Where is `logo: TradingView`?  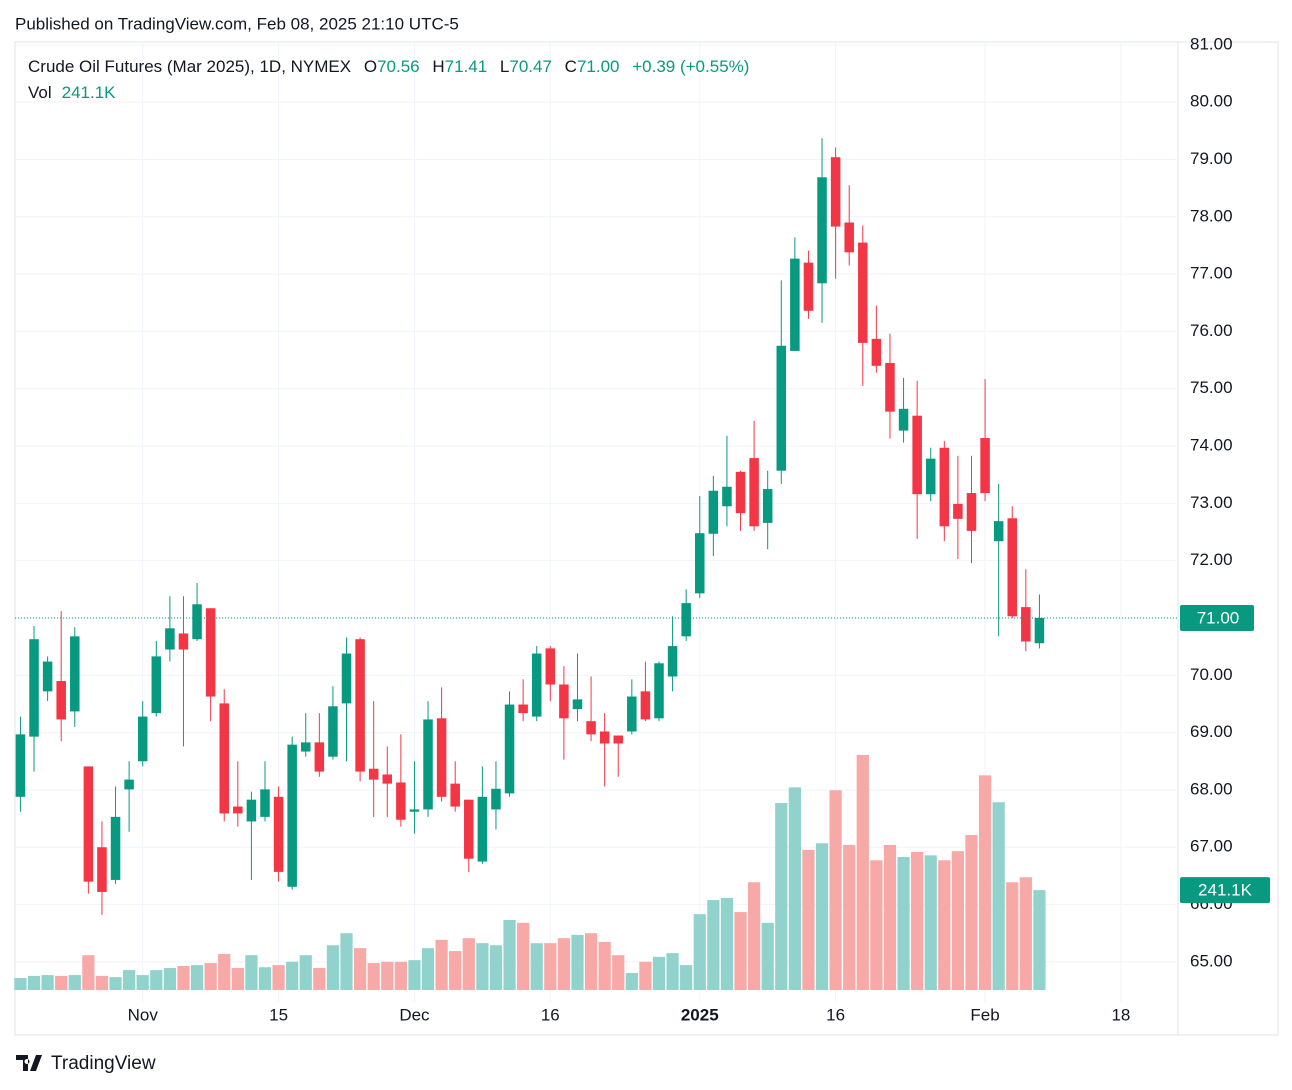 logo: TradingView is located at coordinates (86, 1063).